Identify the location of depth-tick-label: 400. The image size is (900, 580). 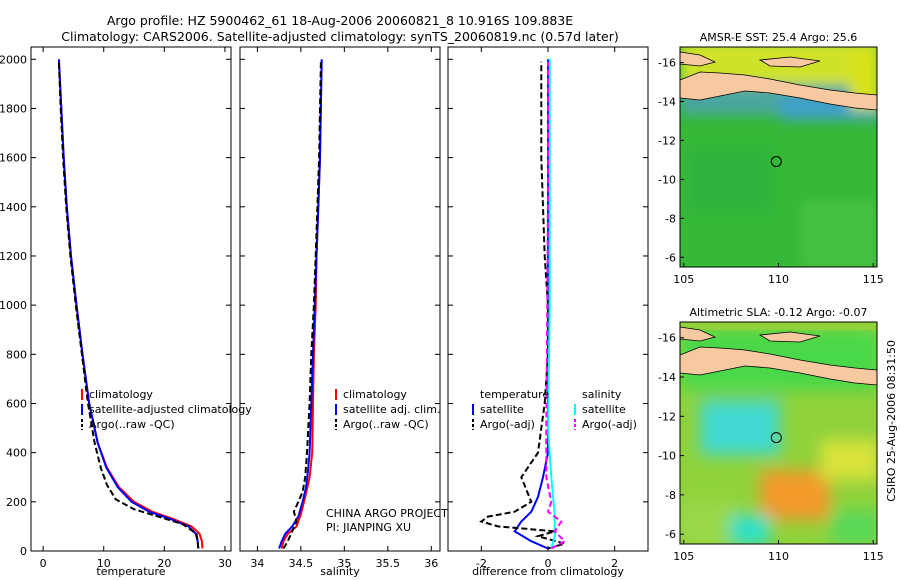
(16, 453).